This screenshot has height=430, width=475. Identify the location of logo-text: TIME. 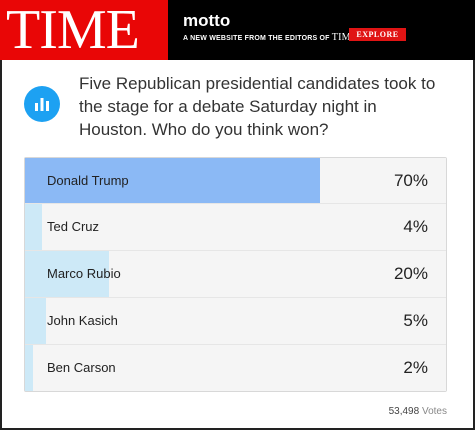
(73, 30).